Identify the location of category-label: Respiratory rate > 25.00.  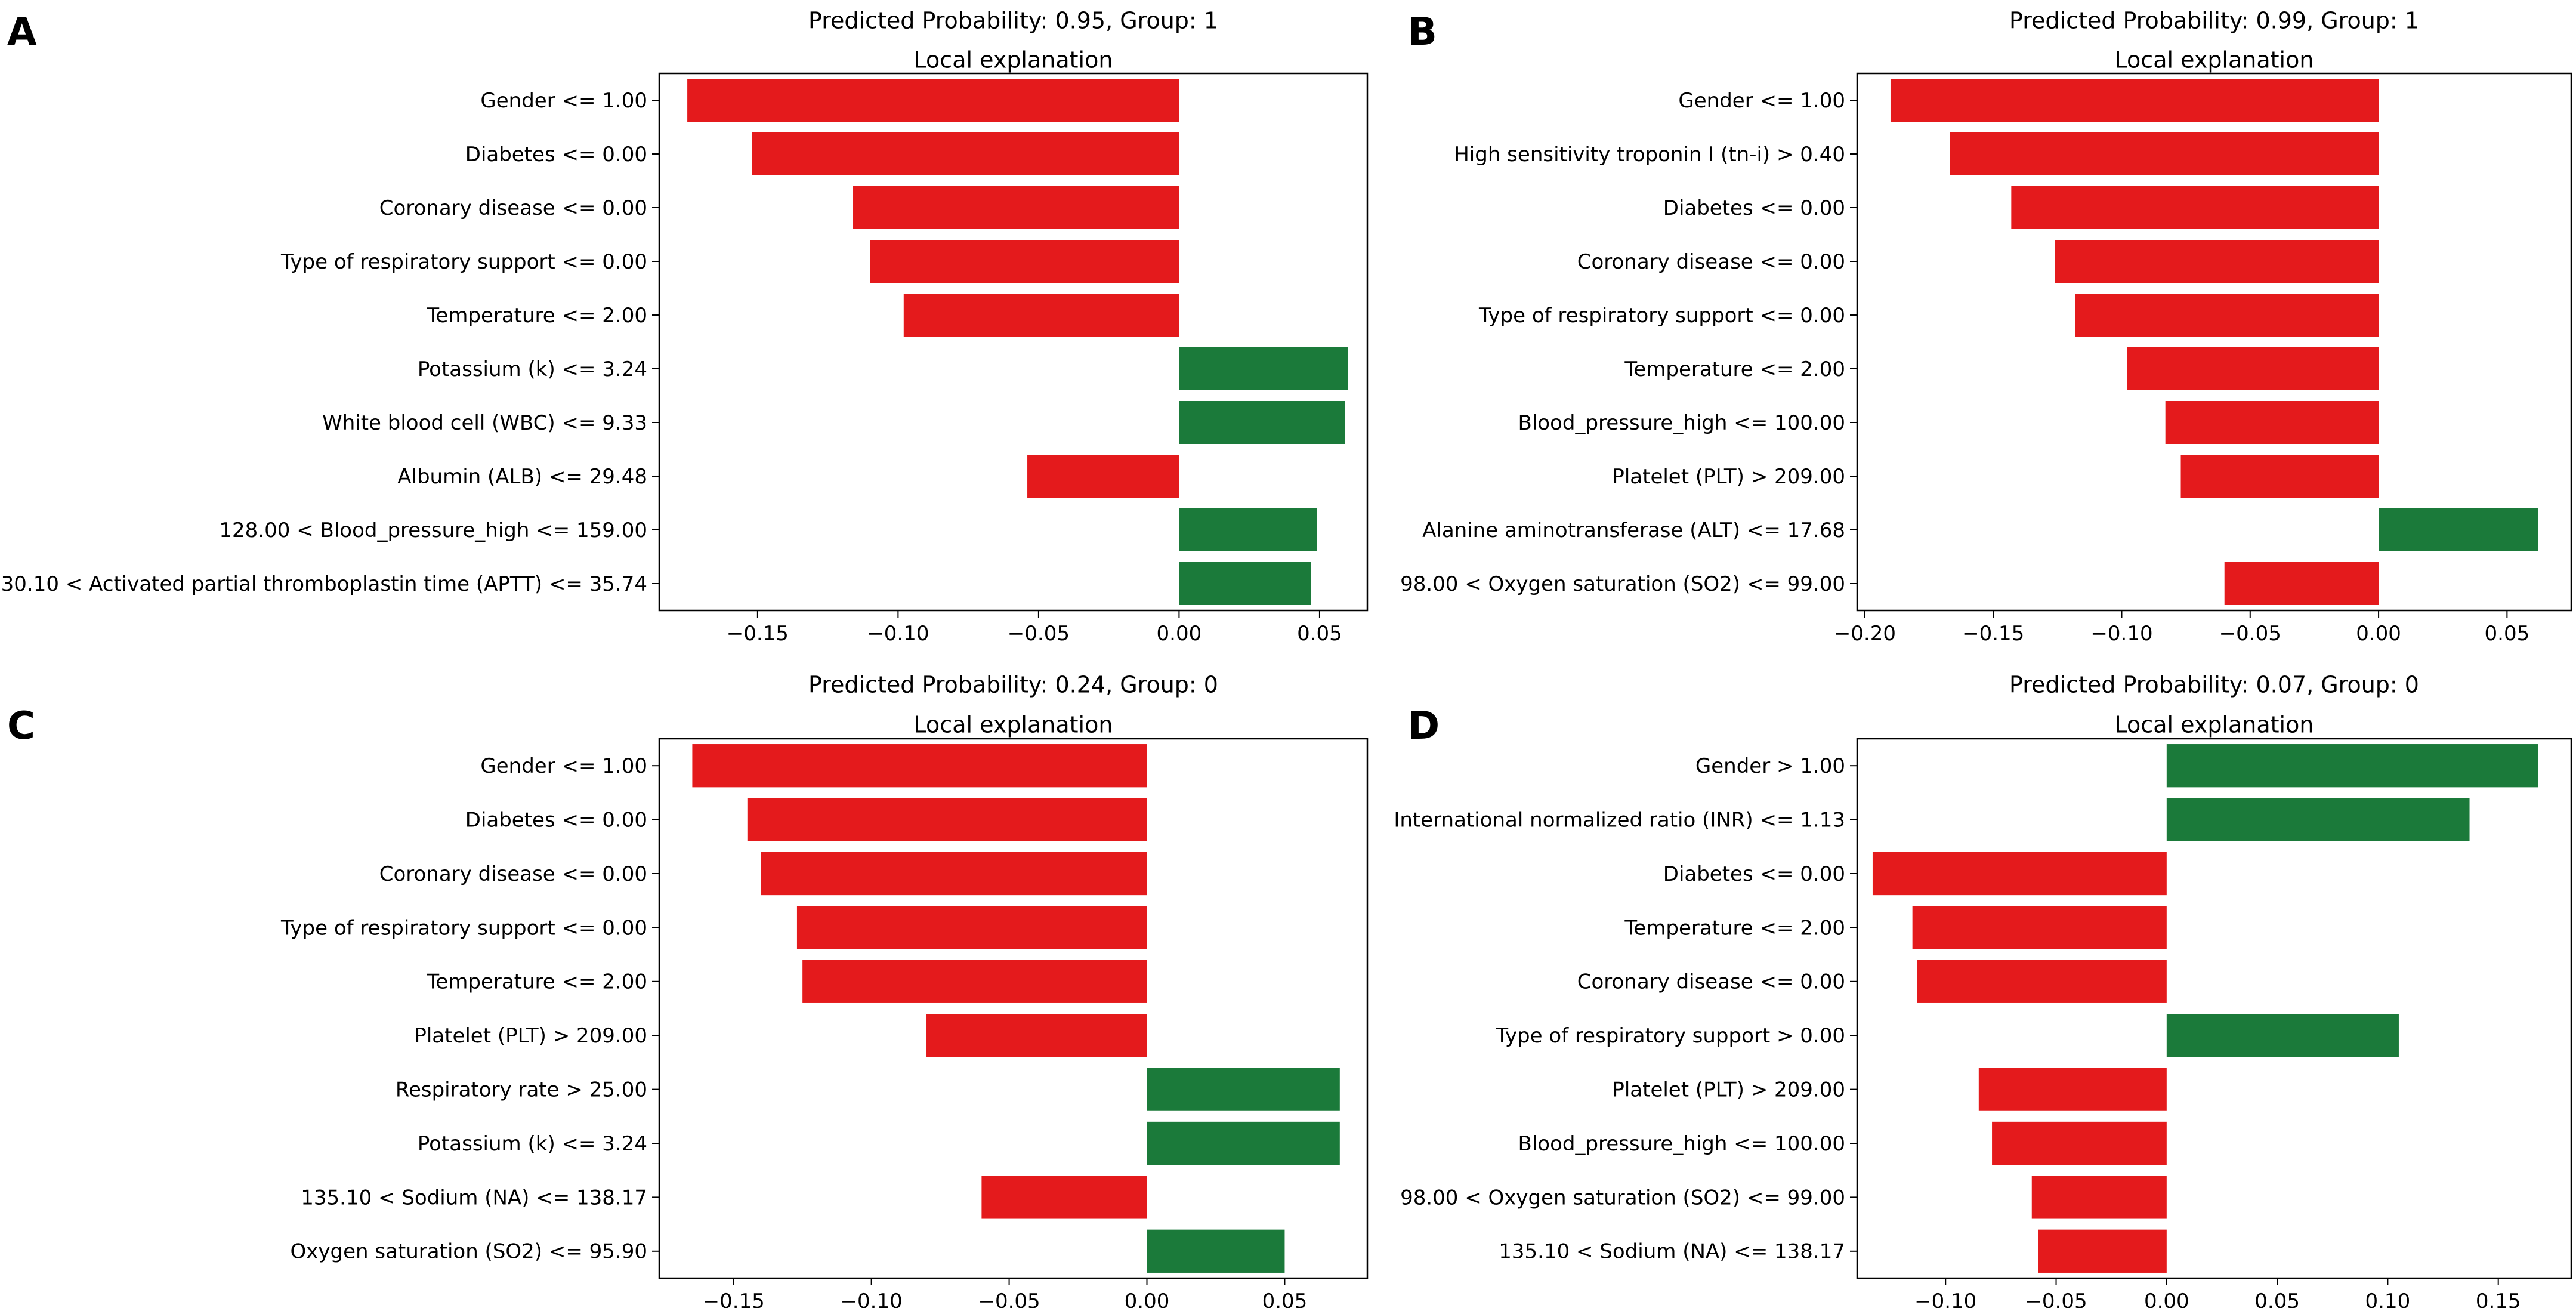
(521, 1090).